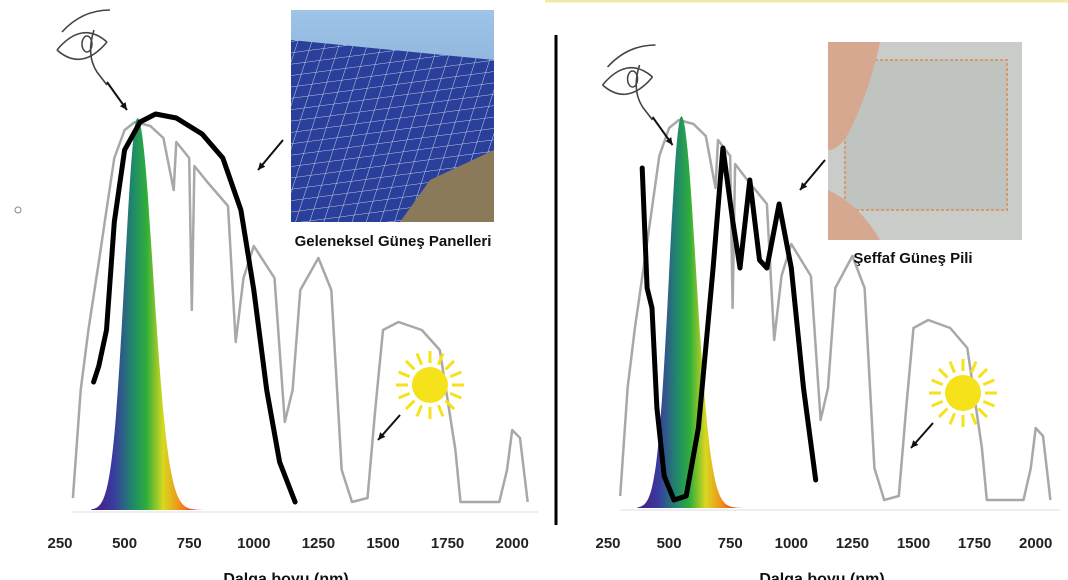 This screenshot has height=580, width=1068. What do you see at coordinates (285, 575) in the screenshot?
I see `x-axis-label-left: Dalga boyu (nm)` at bounding box center [285, 575].